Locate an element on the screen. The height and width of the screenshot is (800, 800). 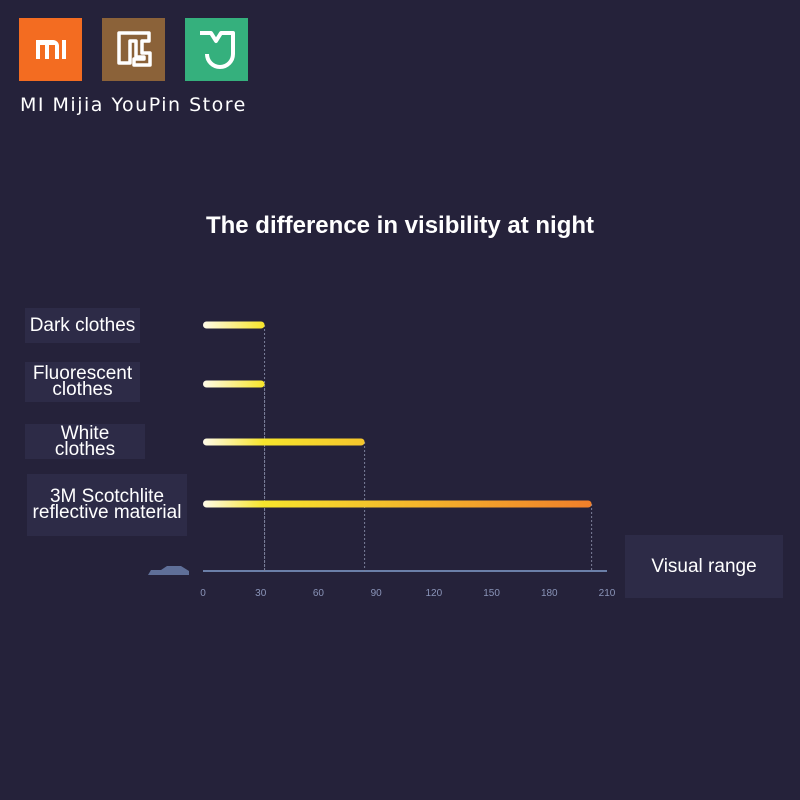
category-label: Dark clothes is located at coordinates (82, 325).